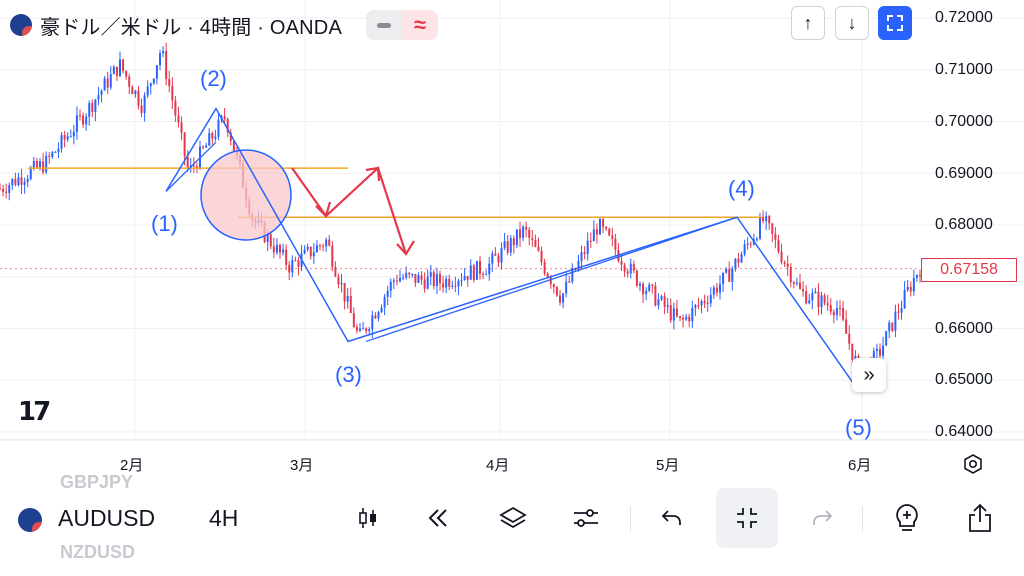 The width and height of the screenshot is (1024, 576). What do you see at coordinates (808, 23) in the screenshot?
I see `scroll-up-button: ↑` at bounding box center [808, 23].